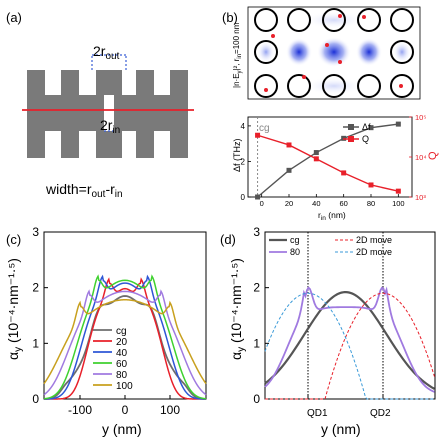 The image size is (442, 442). I want to click on b-legend: Δf Q, so click(357, 133).